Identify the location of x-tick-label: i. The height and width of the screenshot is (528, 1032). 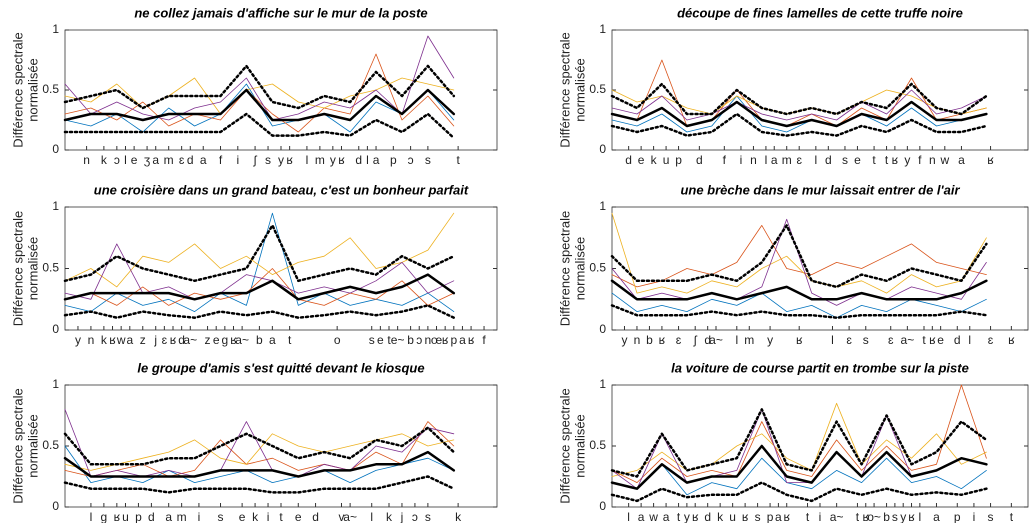
(268, 516).